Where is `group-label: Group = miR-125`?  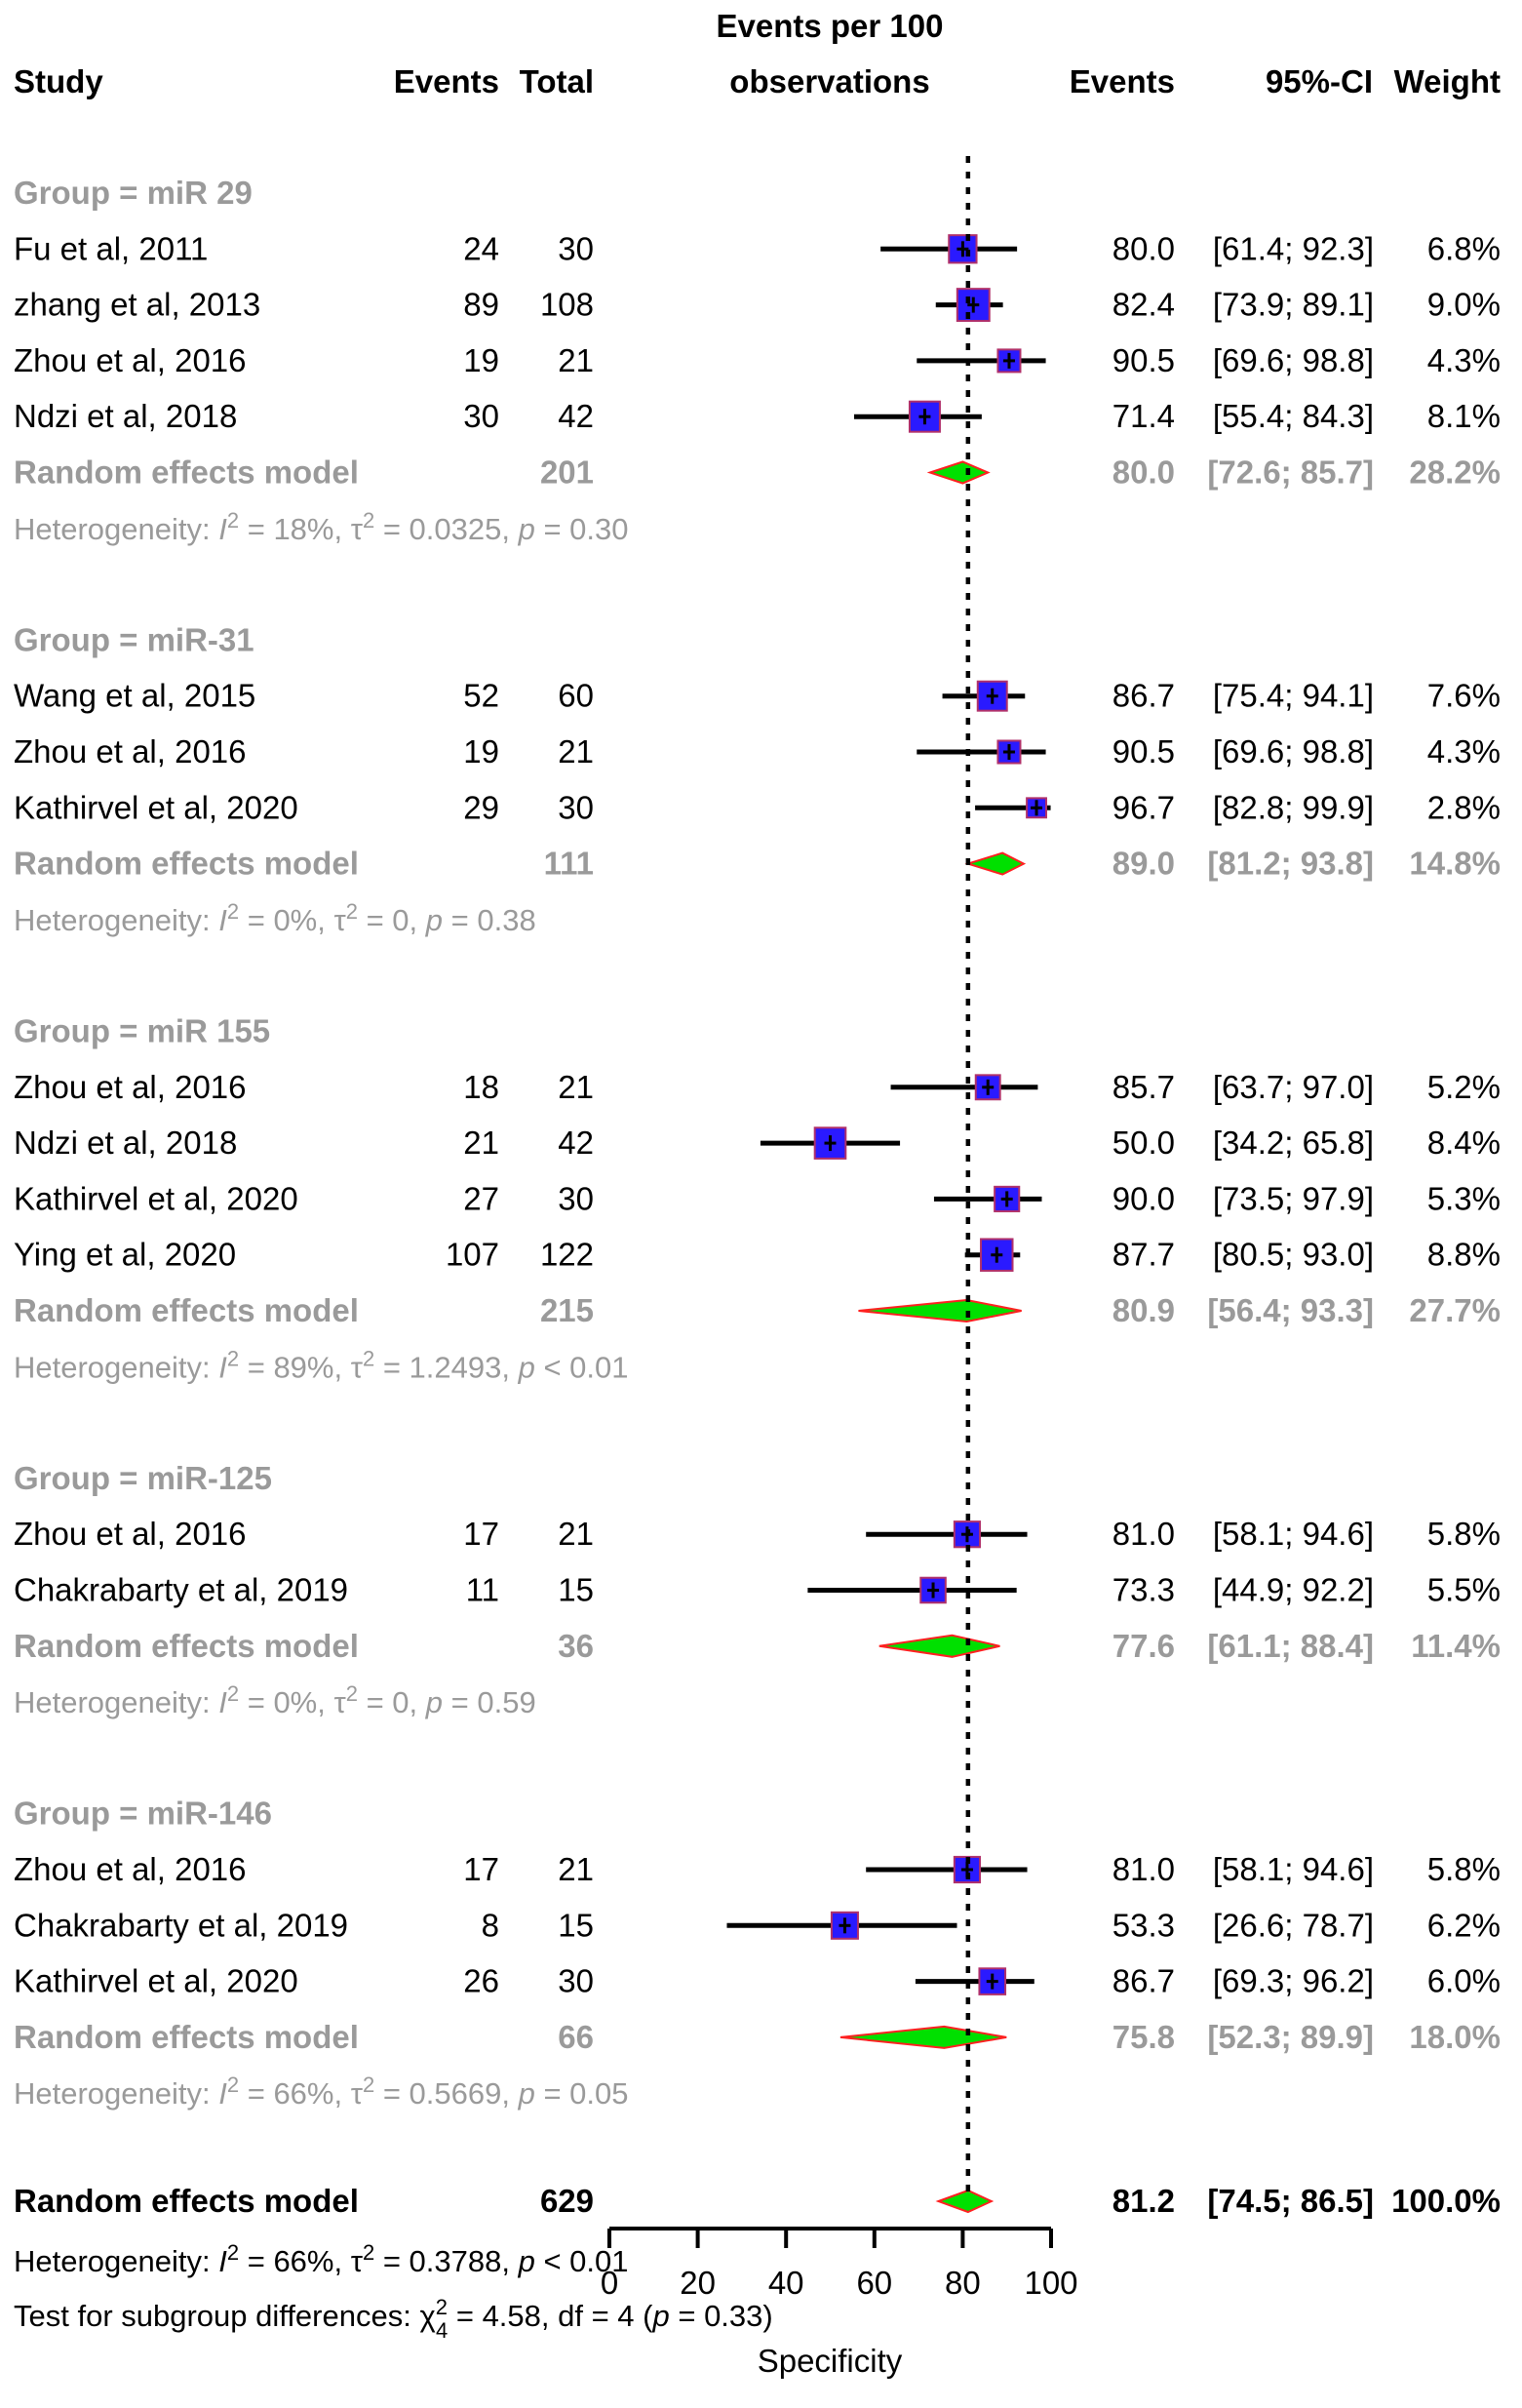
group-label: Group = miR-125 is located at coordinates (143, 1478).